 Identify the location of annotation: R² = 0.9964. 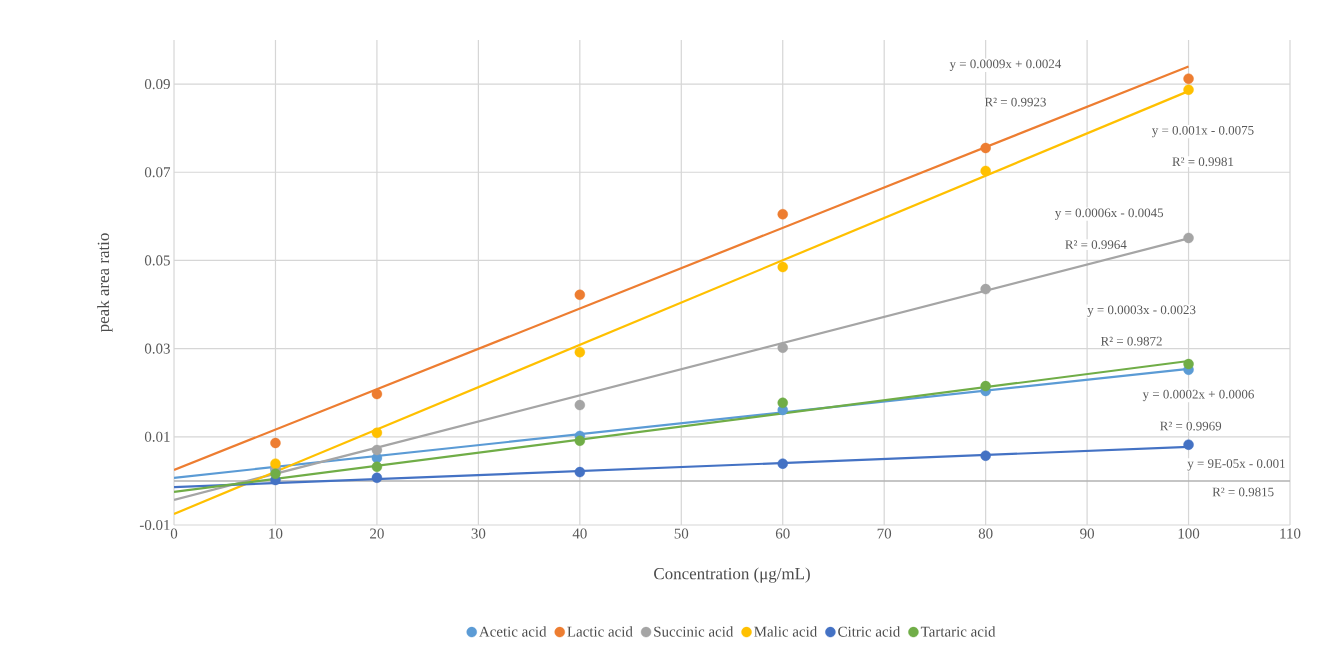
(1096, 245).